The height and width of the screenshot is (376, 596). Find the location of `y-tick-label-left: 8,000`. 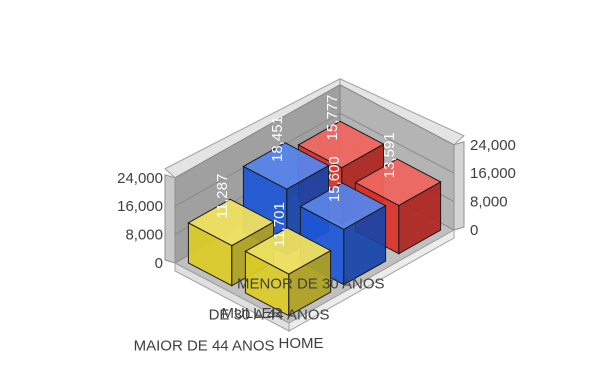

y-tick-label-left: 8,000 is located at coordinates (144, 235).